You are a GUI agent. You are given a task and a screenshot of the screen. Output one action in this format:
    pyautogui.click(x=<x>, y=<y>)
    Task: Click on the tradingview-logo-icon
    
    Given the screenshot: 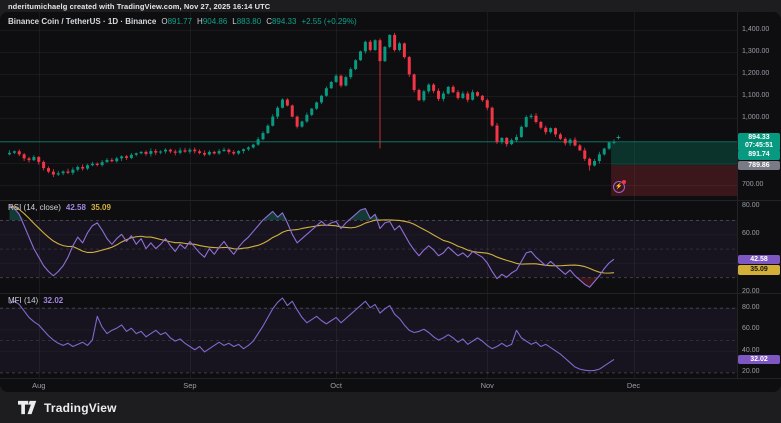 What is the action you would take?
    pyautogui.click(x=27, y=407)
    